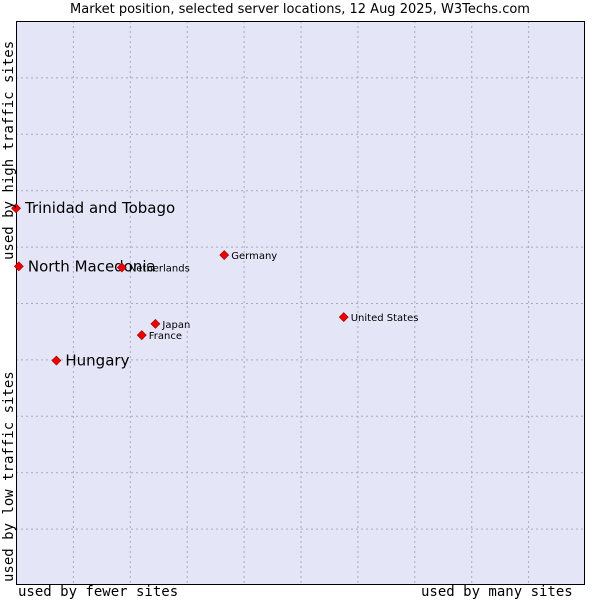 This screenshot has width=600, height=600. I want to click on data-point-united-states: United States, so click(378, 318).